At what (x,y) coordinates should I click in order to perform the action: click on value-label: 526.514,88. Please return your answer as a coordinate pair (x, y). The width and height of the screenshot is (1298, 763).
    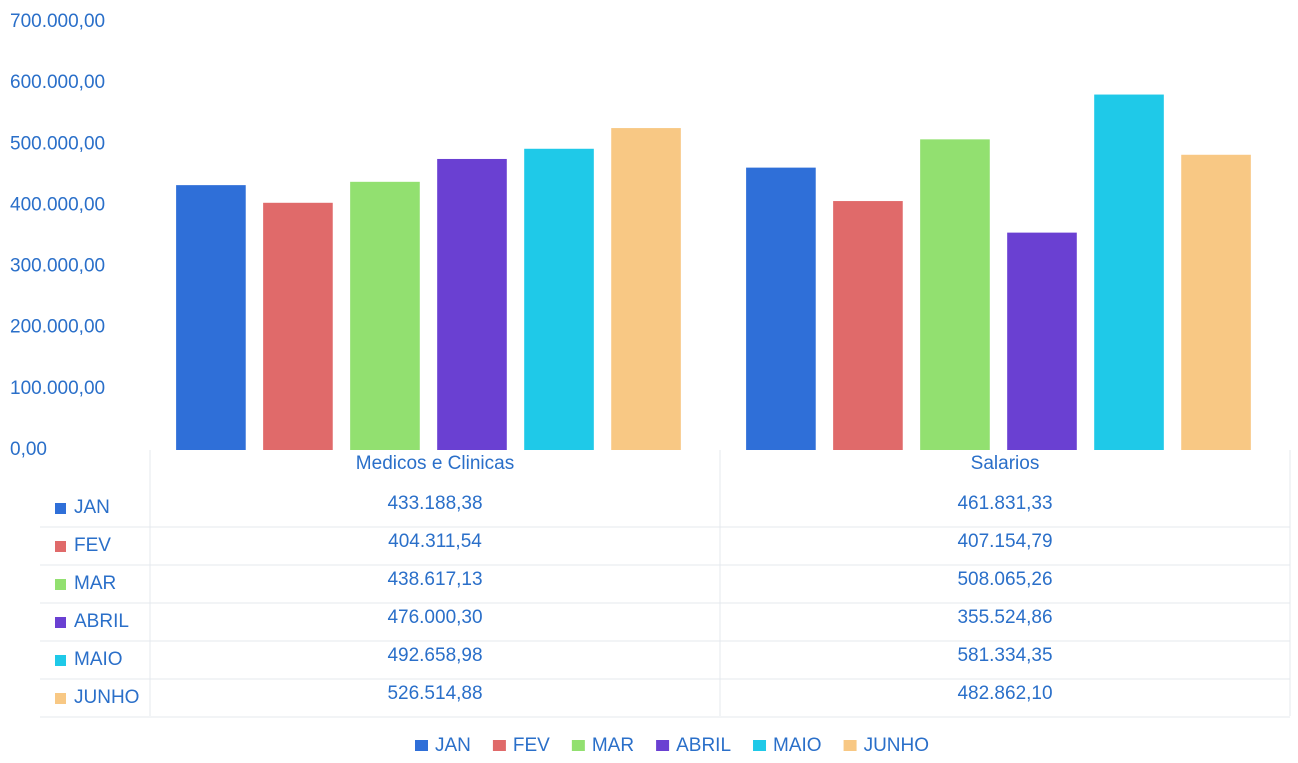
    Looking at the image, I should click on (434, 693).